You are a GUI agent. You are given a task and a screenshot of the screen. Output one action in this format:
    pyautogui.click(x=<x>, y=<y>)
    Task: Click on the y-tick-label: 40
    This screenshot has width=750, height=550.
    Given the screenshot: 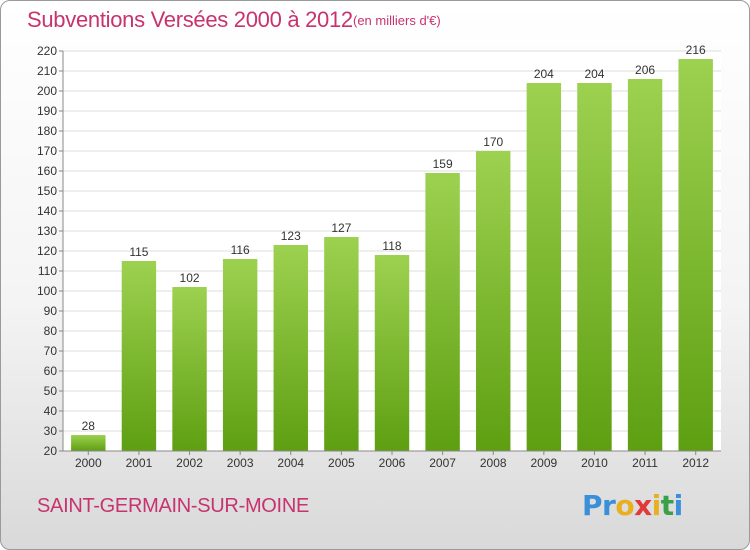 What is the action you would take?
    pyautogui.click(x=51, y=411)
    